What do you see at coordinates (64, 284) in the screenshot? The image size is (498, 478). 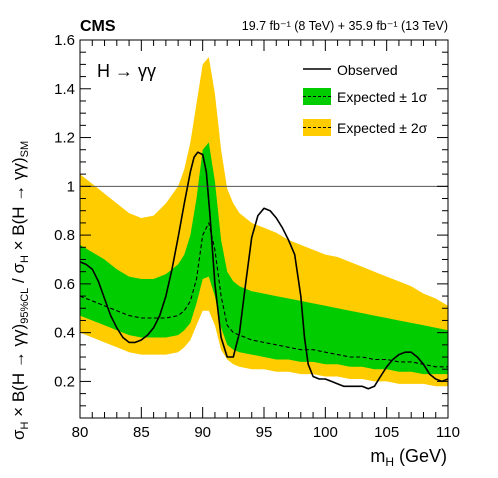 I see `y-tick-label: 0.6` at bounding box center [64, 284].